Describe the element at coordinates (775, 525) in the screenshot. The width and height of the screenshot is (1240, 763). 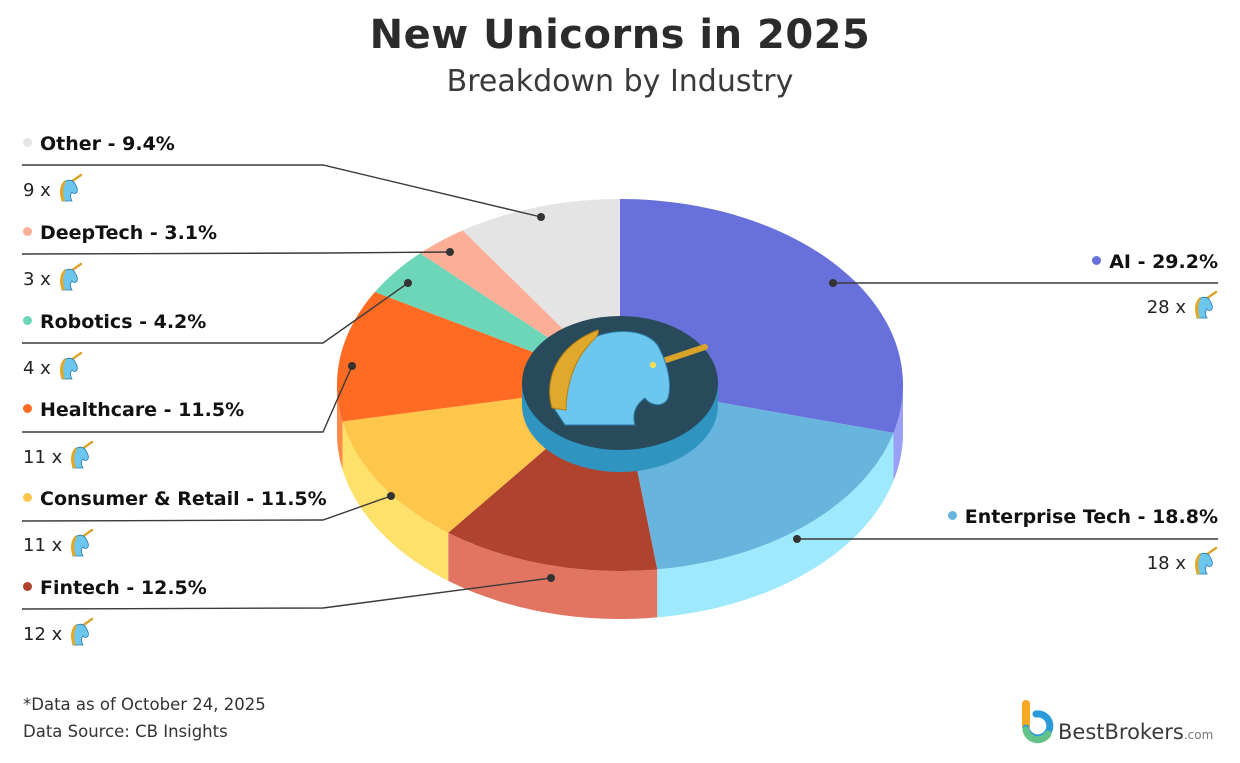
I see `pie-side-enterprise-tech` at that location.